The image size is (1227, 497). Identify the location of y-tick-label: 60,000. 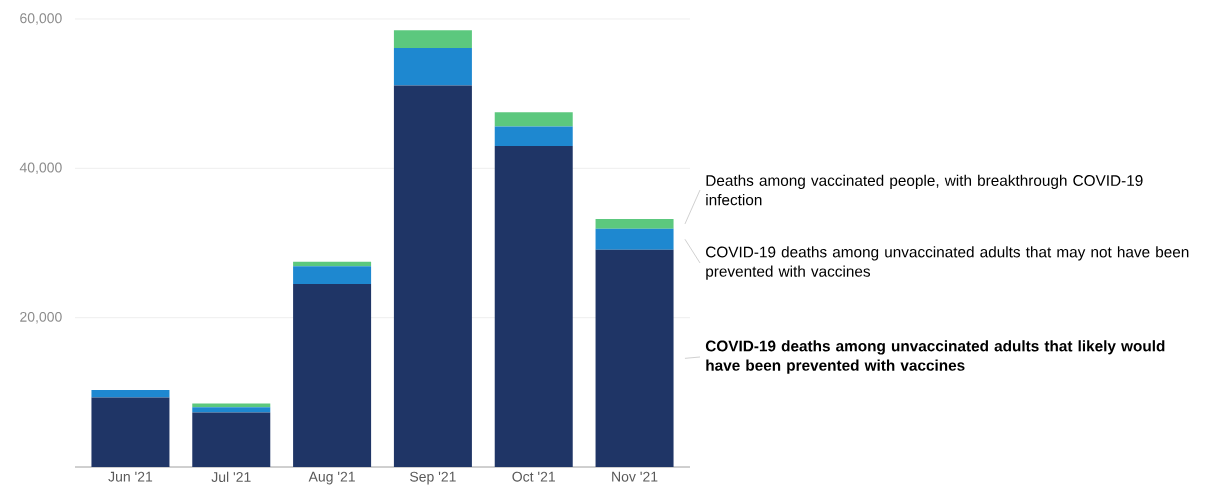
(41, 19).